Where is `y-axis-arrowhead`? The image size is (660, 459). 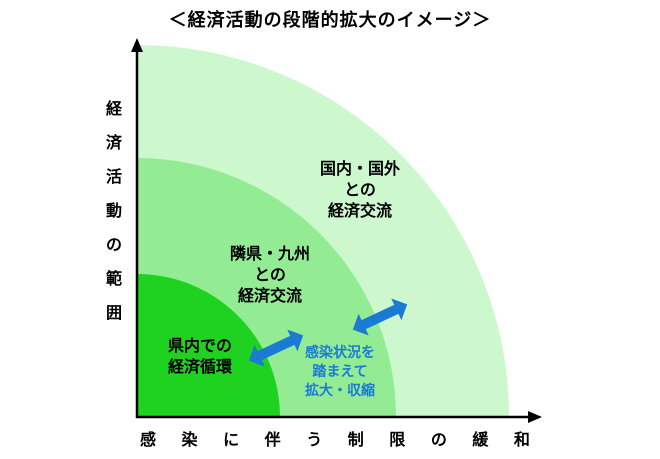 y-axis-arrowhead is located at coordinates (137, 45).